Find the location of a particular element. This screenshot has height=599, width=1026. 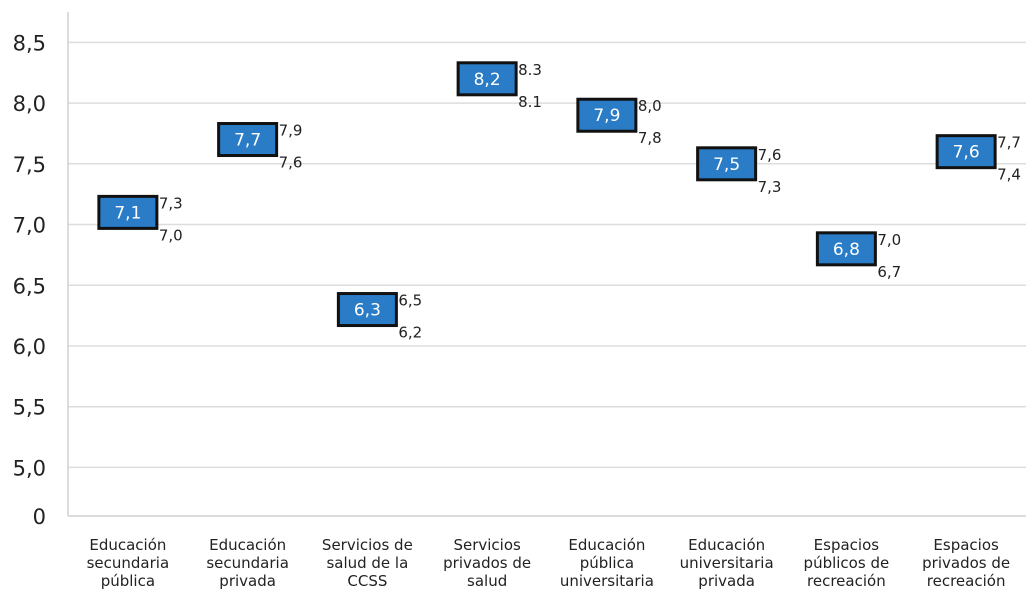

upper-bound-label: 7,0 is located at coordinates (889, 240).